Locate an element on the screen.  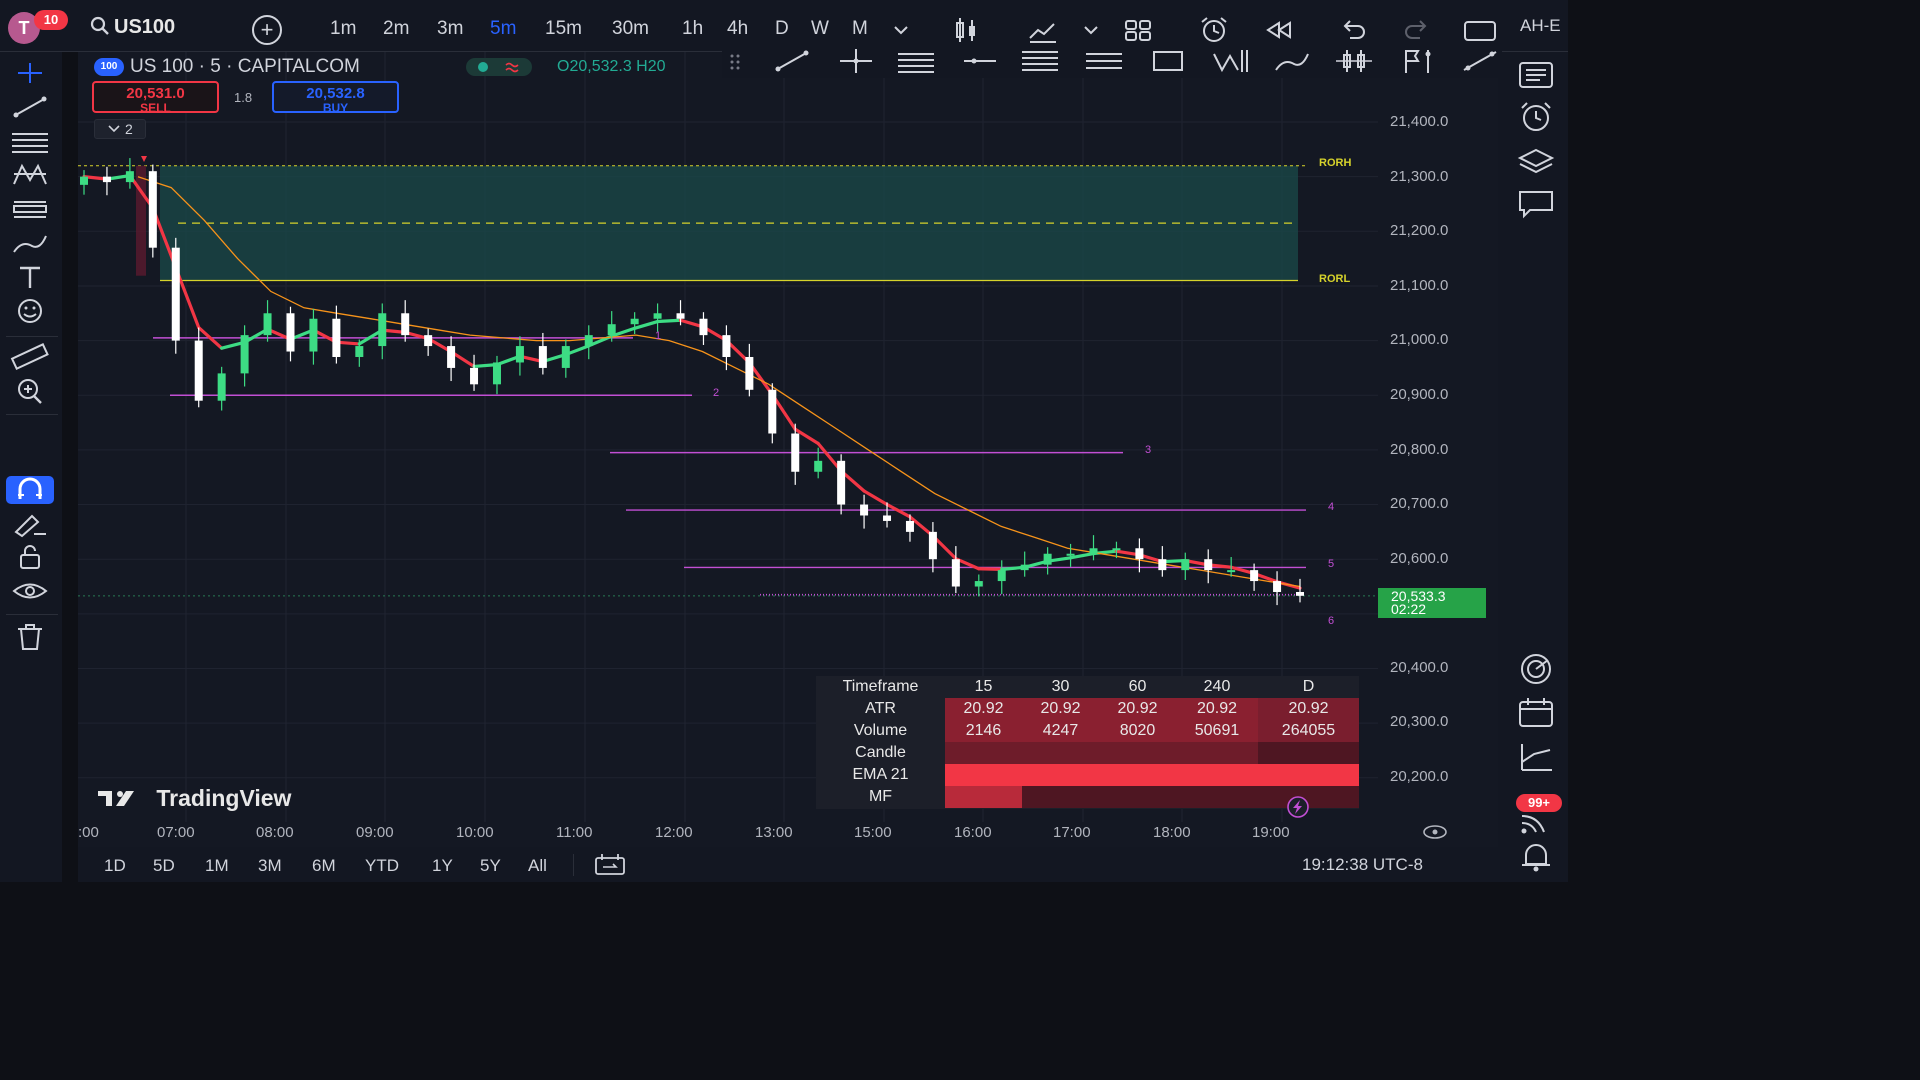
date-range-icon is located at coordinates (611, 864).